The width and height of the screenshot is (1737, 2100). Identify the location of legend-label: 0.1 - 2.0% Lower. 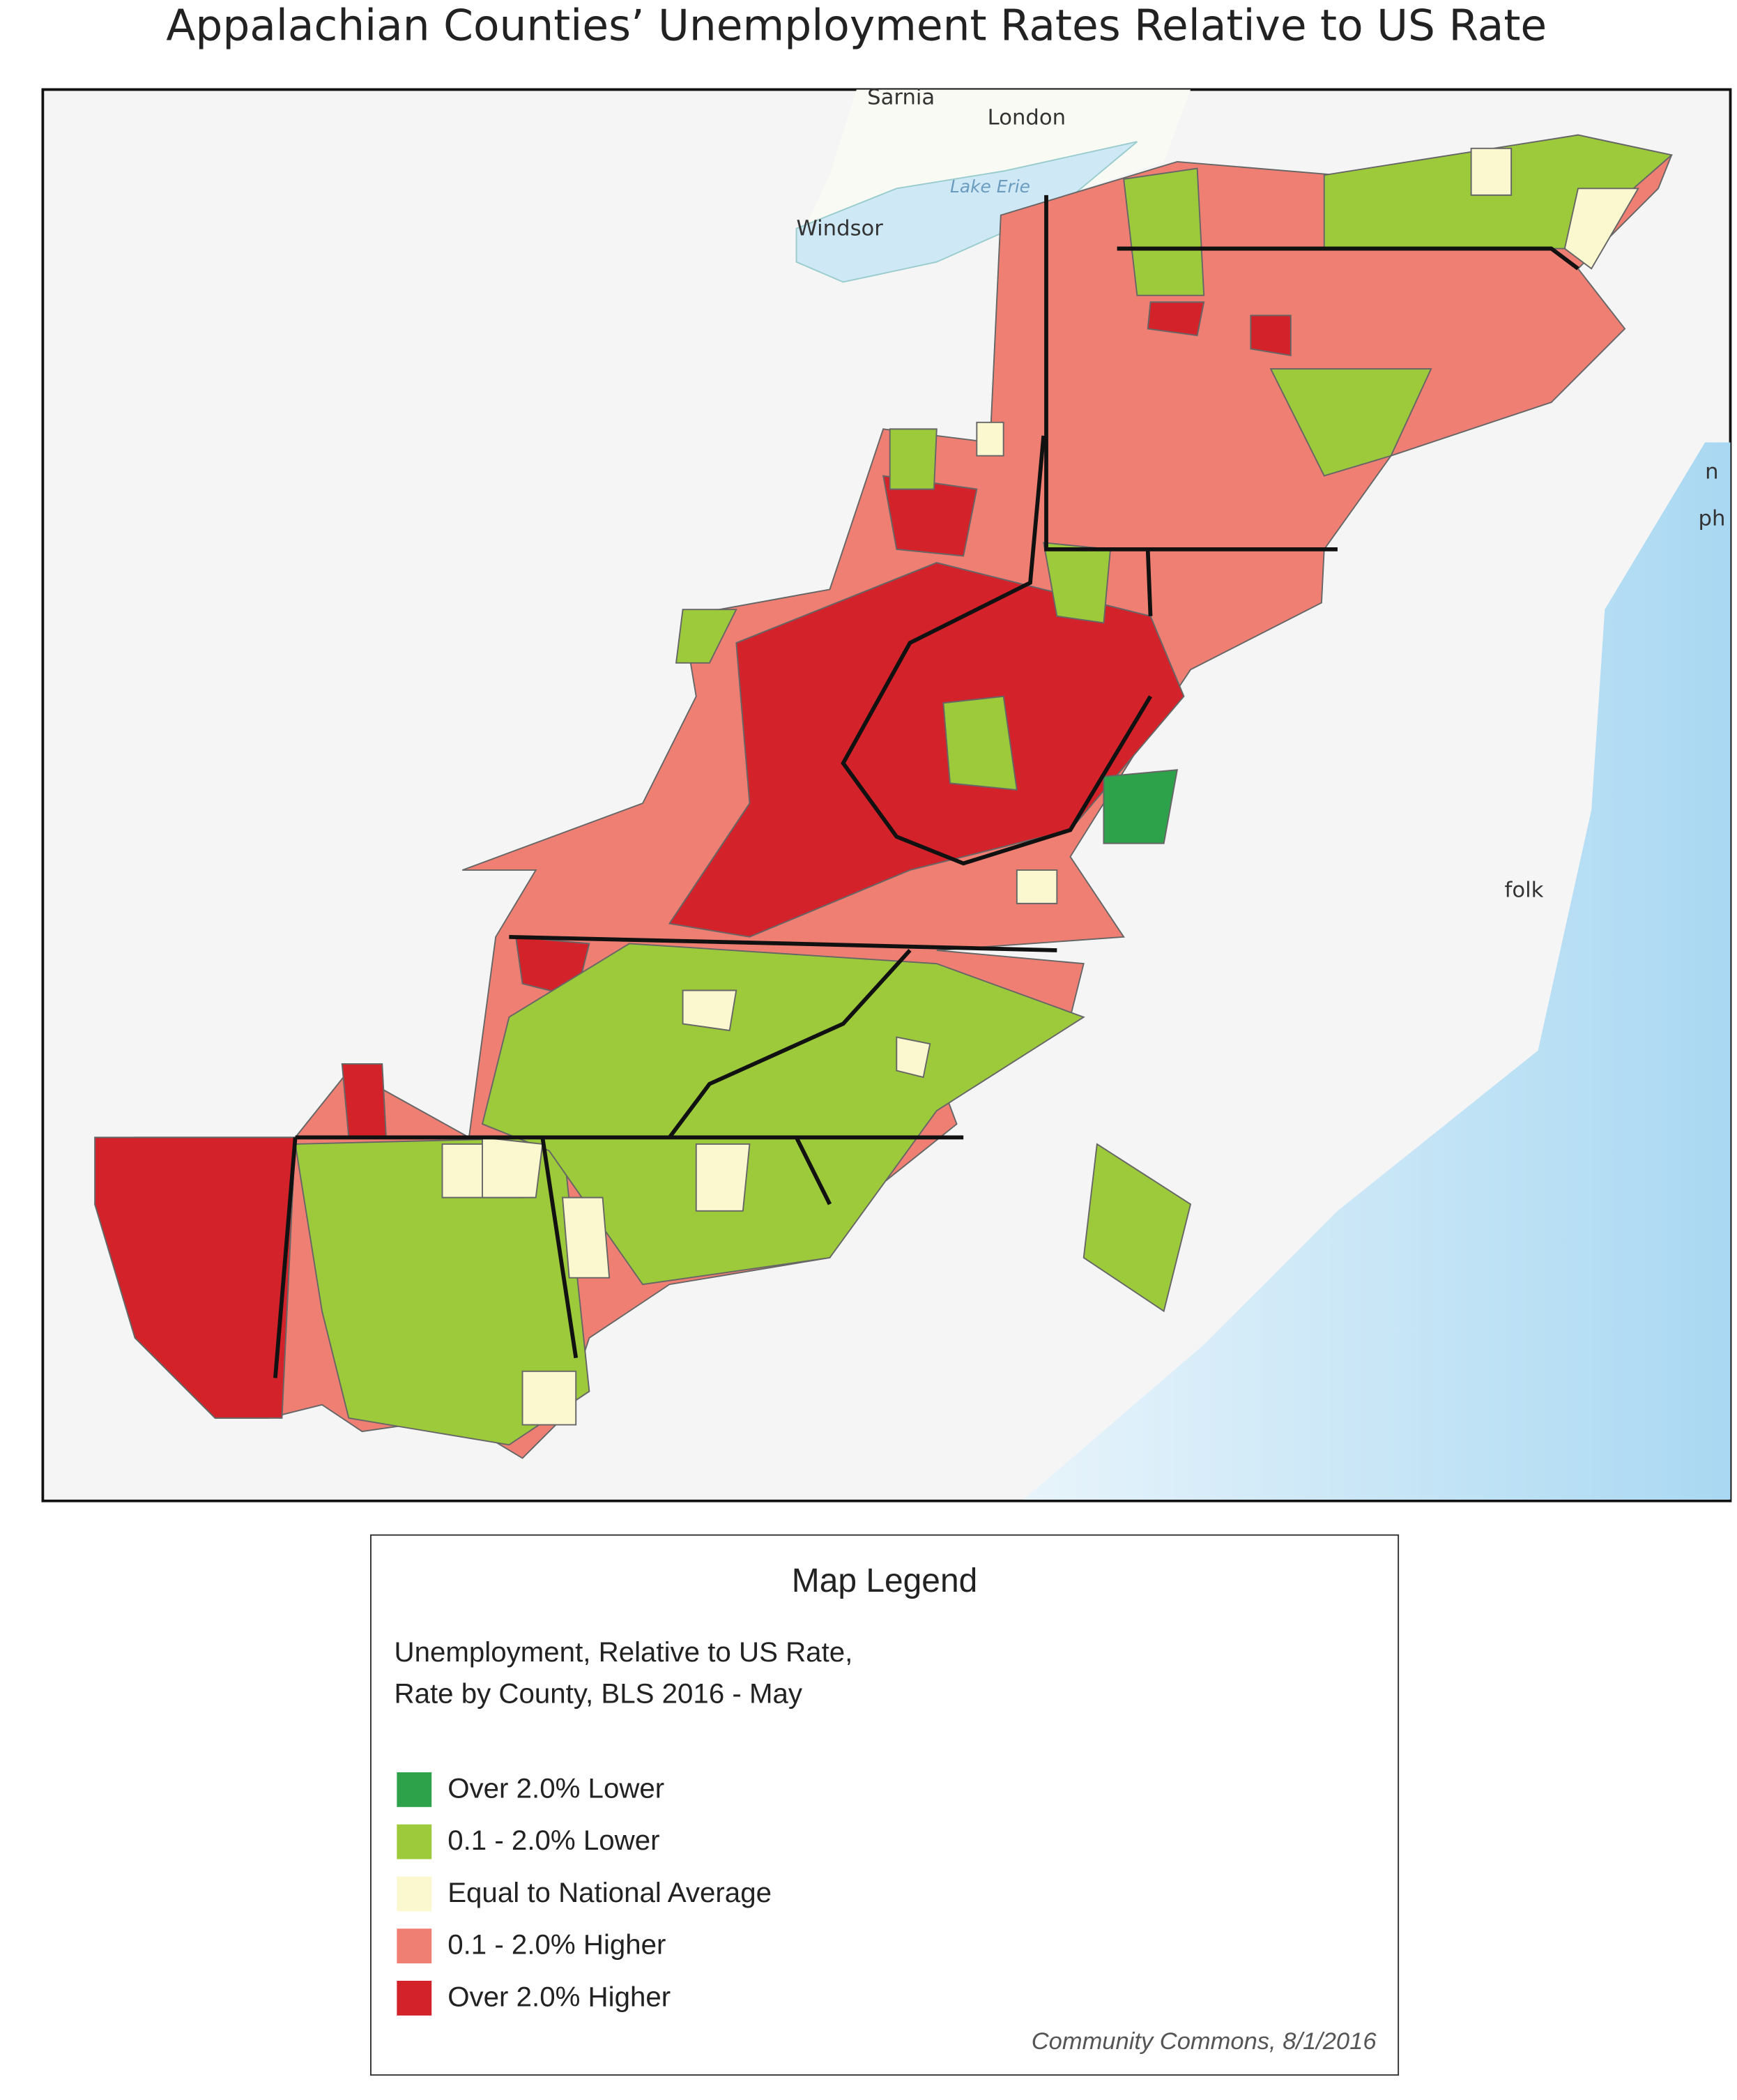
(553, 1841).